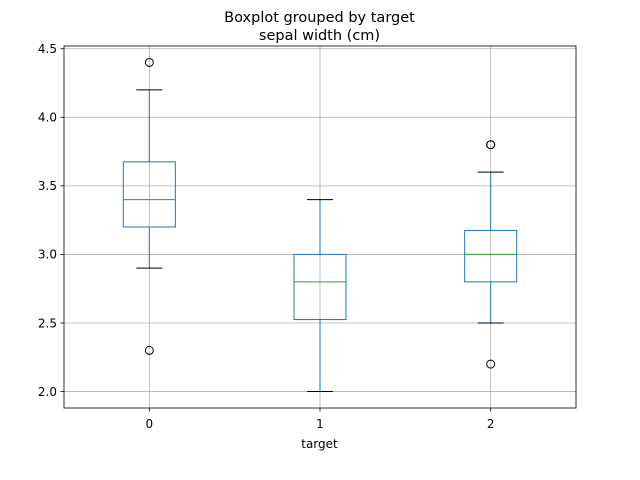 The width and height of the screenshot is (640, 480). I want to click on x-tick-label: 2, so click(491, 424).